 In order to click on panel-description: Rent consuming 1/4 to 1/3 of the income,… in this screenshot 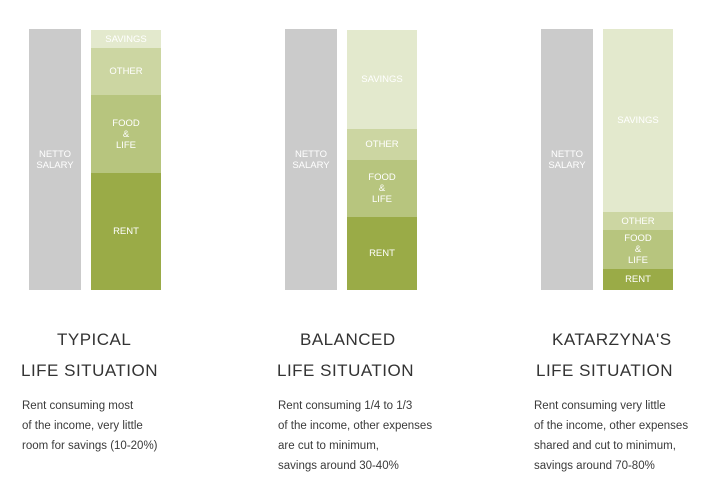, I will do `click(355, 436)`.